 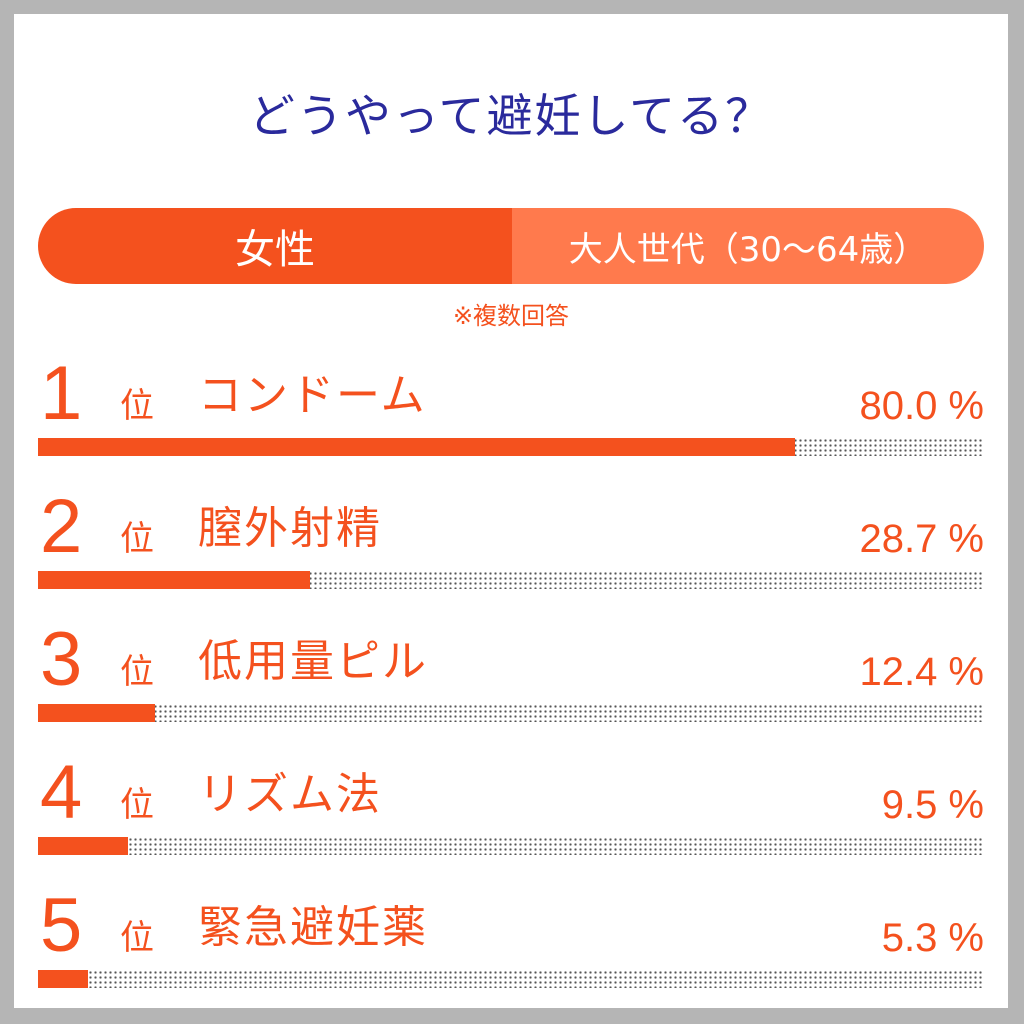 What do you see at coordinates (932, 805) in the screenshot?
I see `value-label: 9.5 %` at bounding box center [932, 805].